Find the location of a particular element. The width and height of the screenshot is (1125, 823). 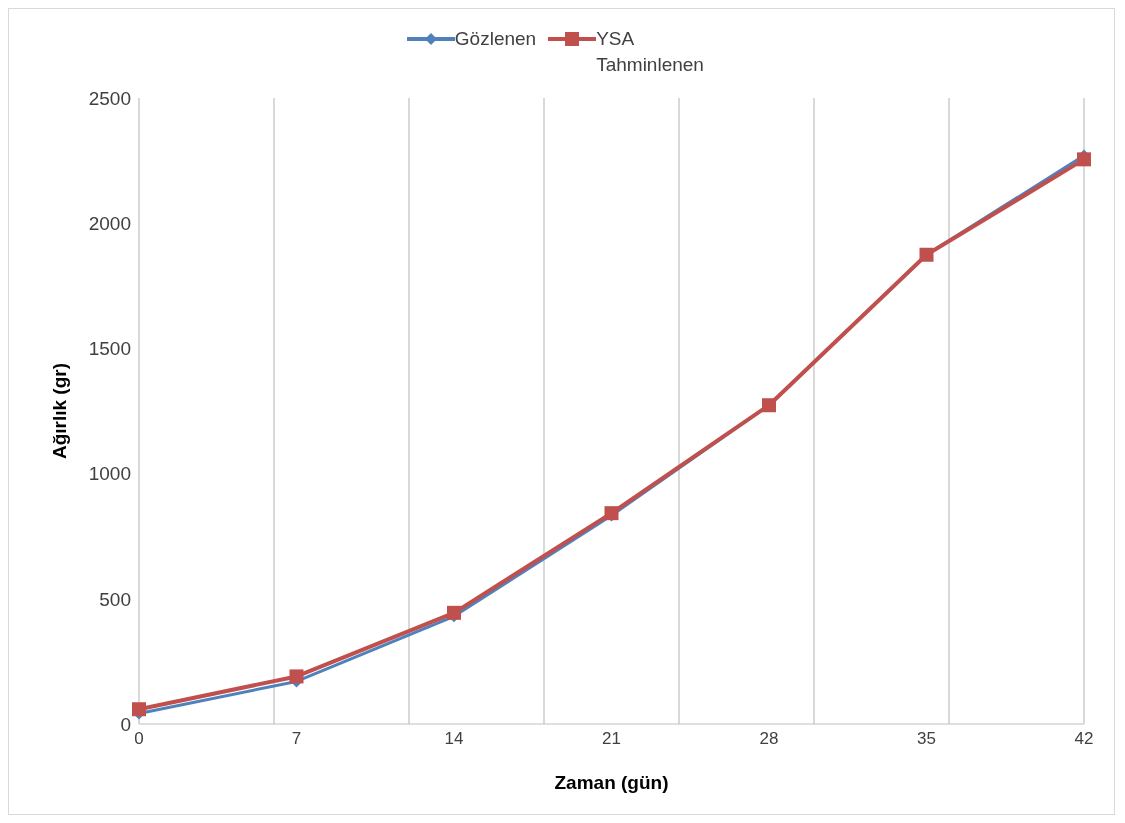

x-tick-label: 35 is located at coordinates (926, 739).